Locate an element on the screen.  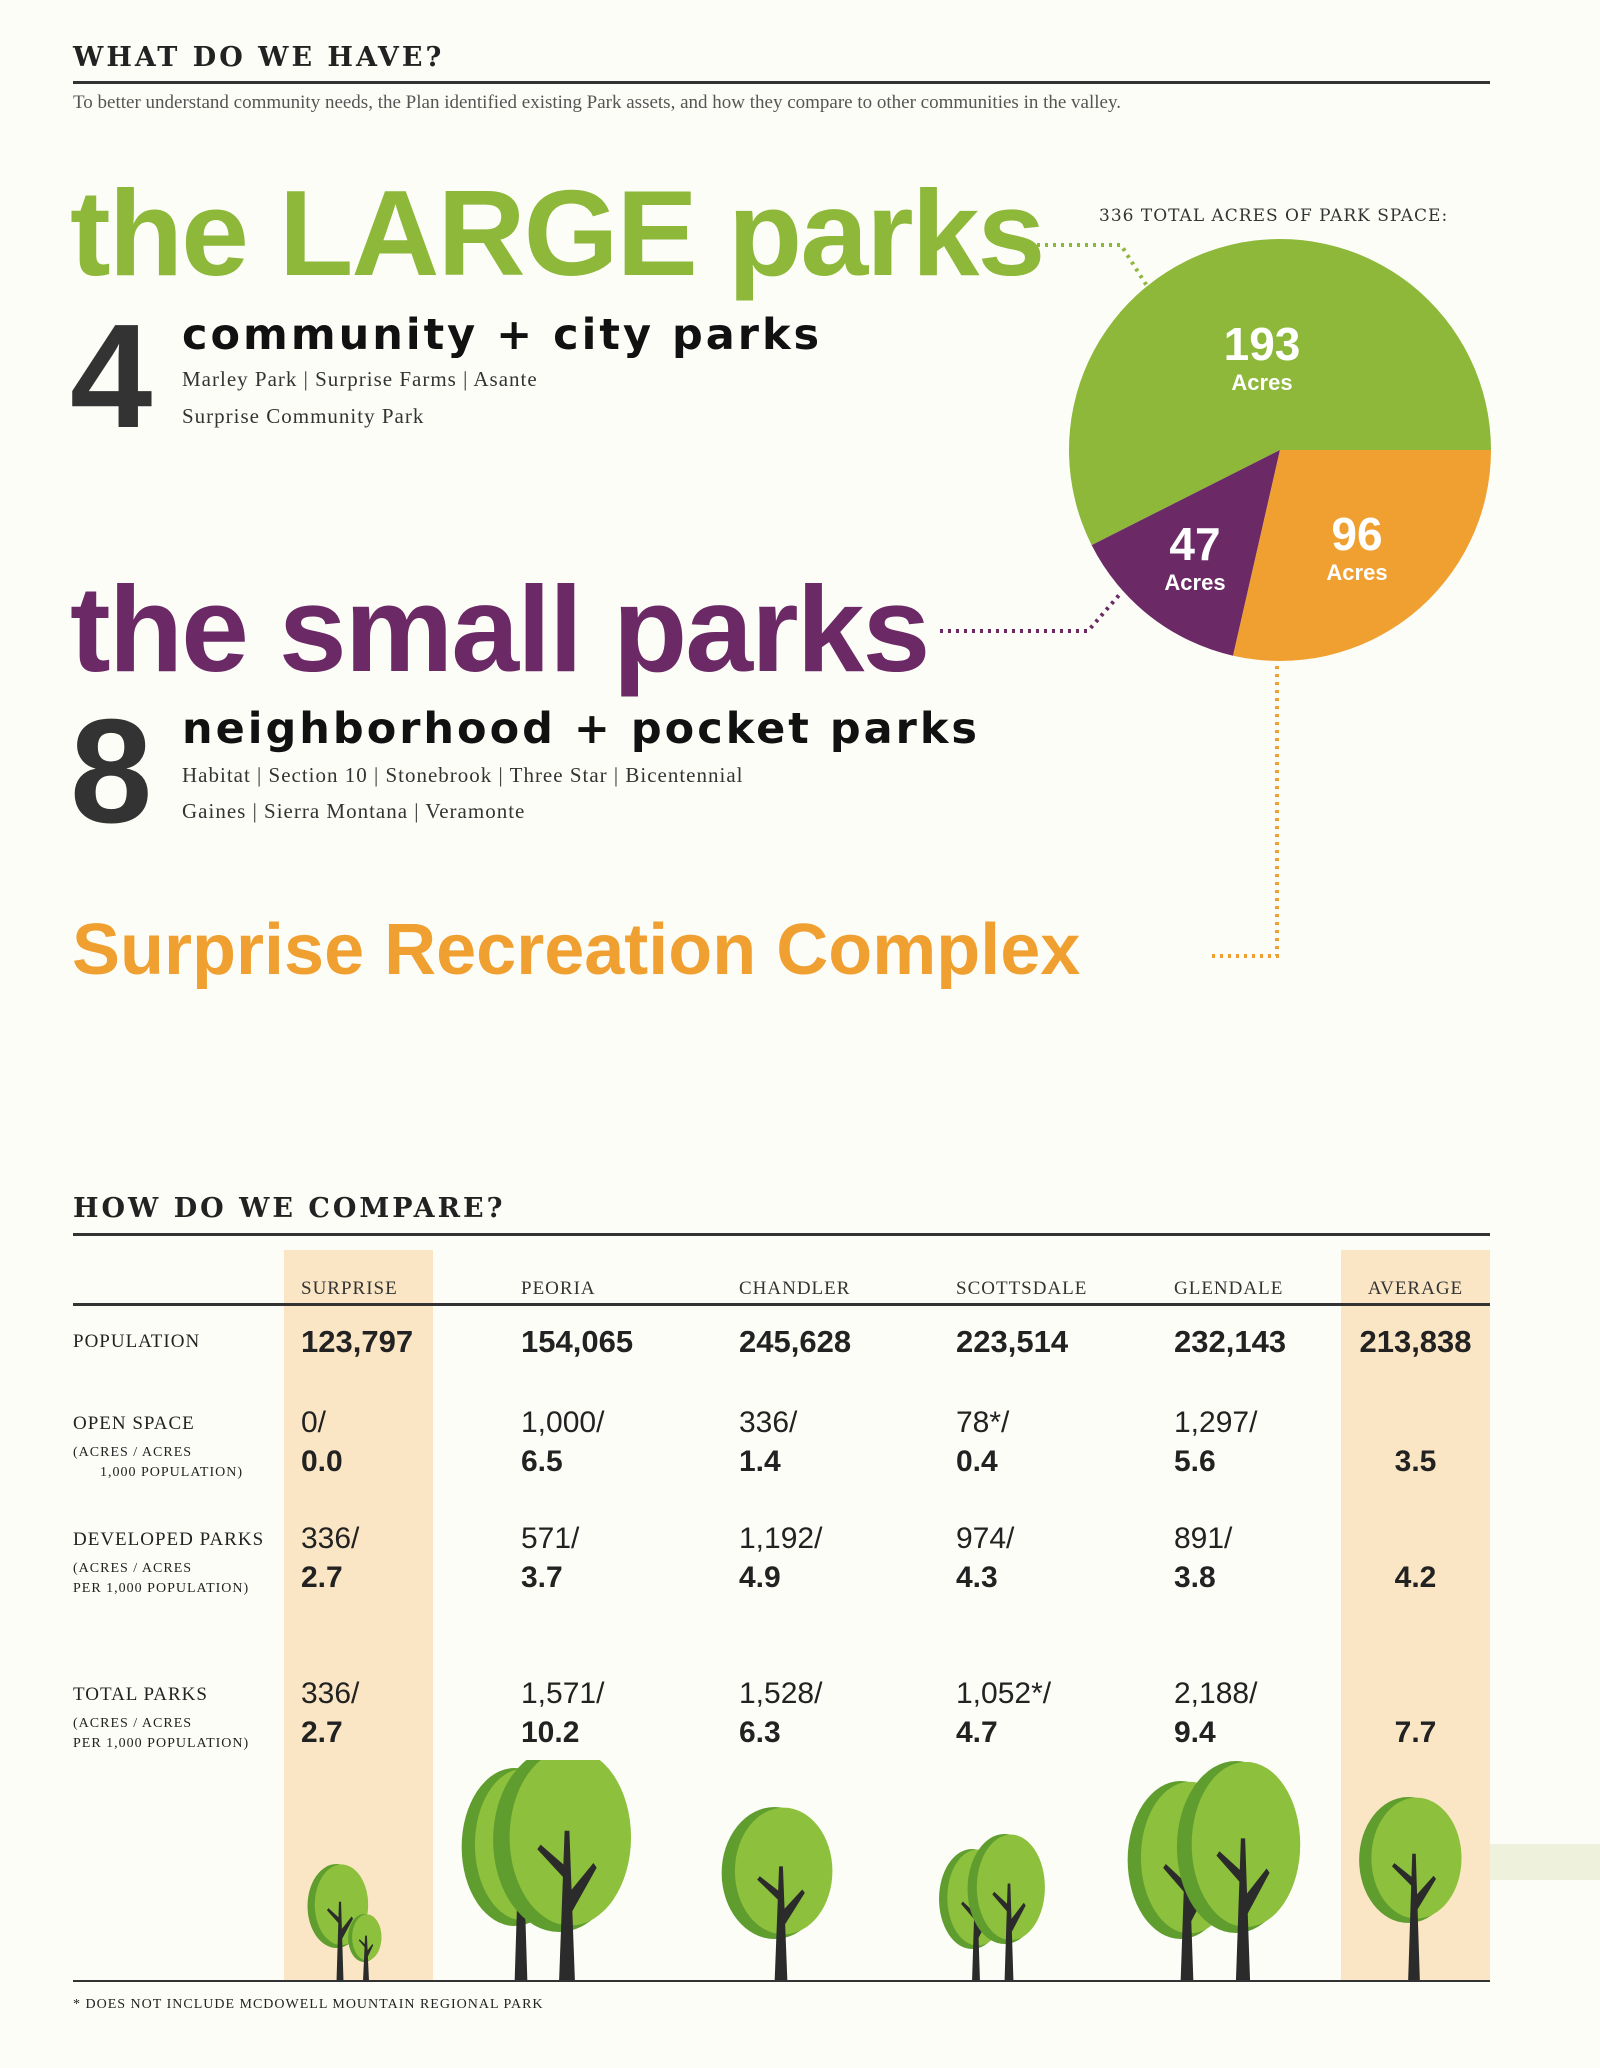
pie-unit-small: Acres is located at coordinates (1194, 582).